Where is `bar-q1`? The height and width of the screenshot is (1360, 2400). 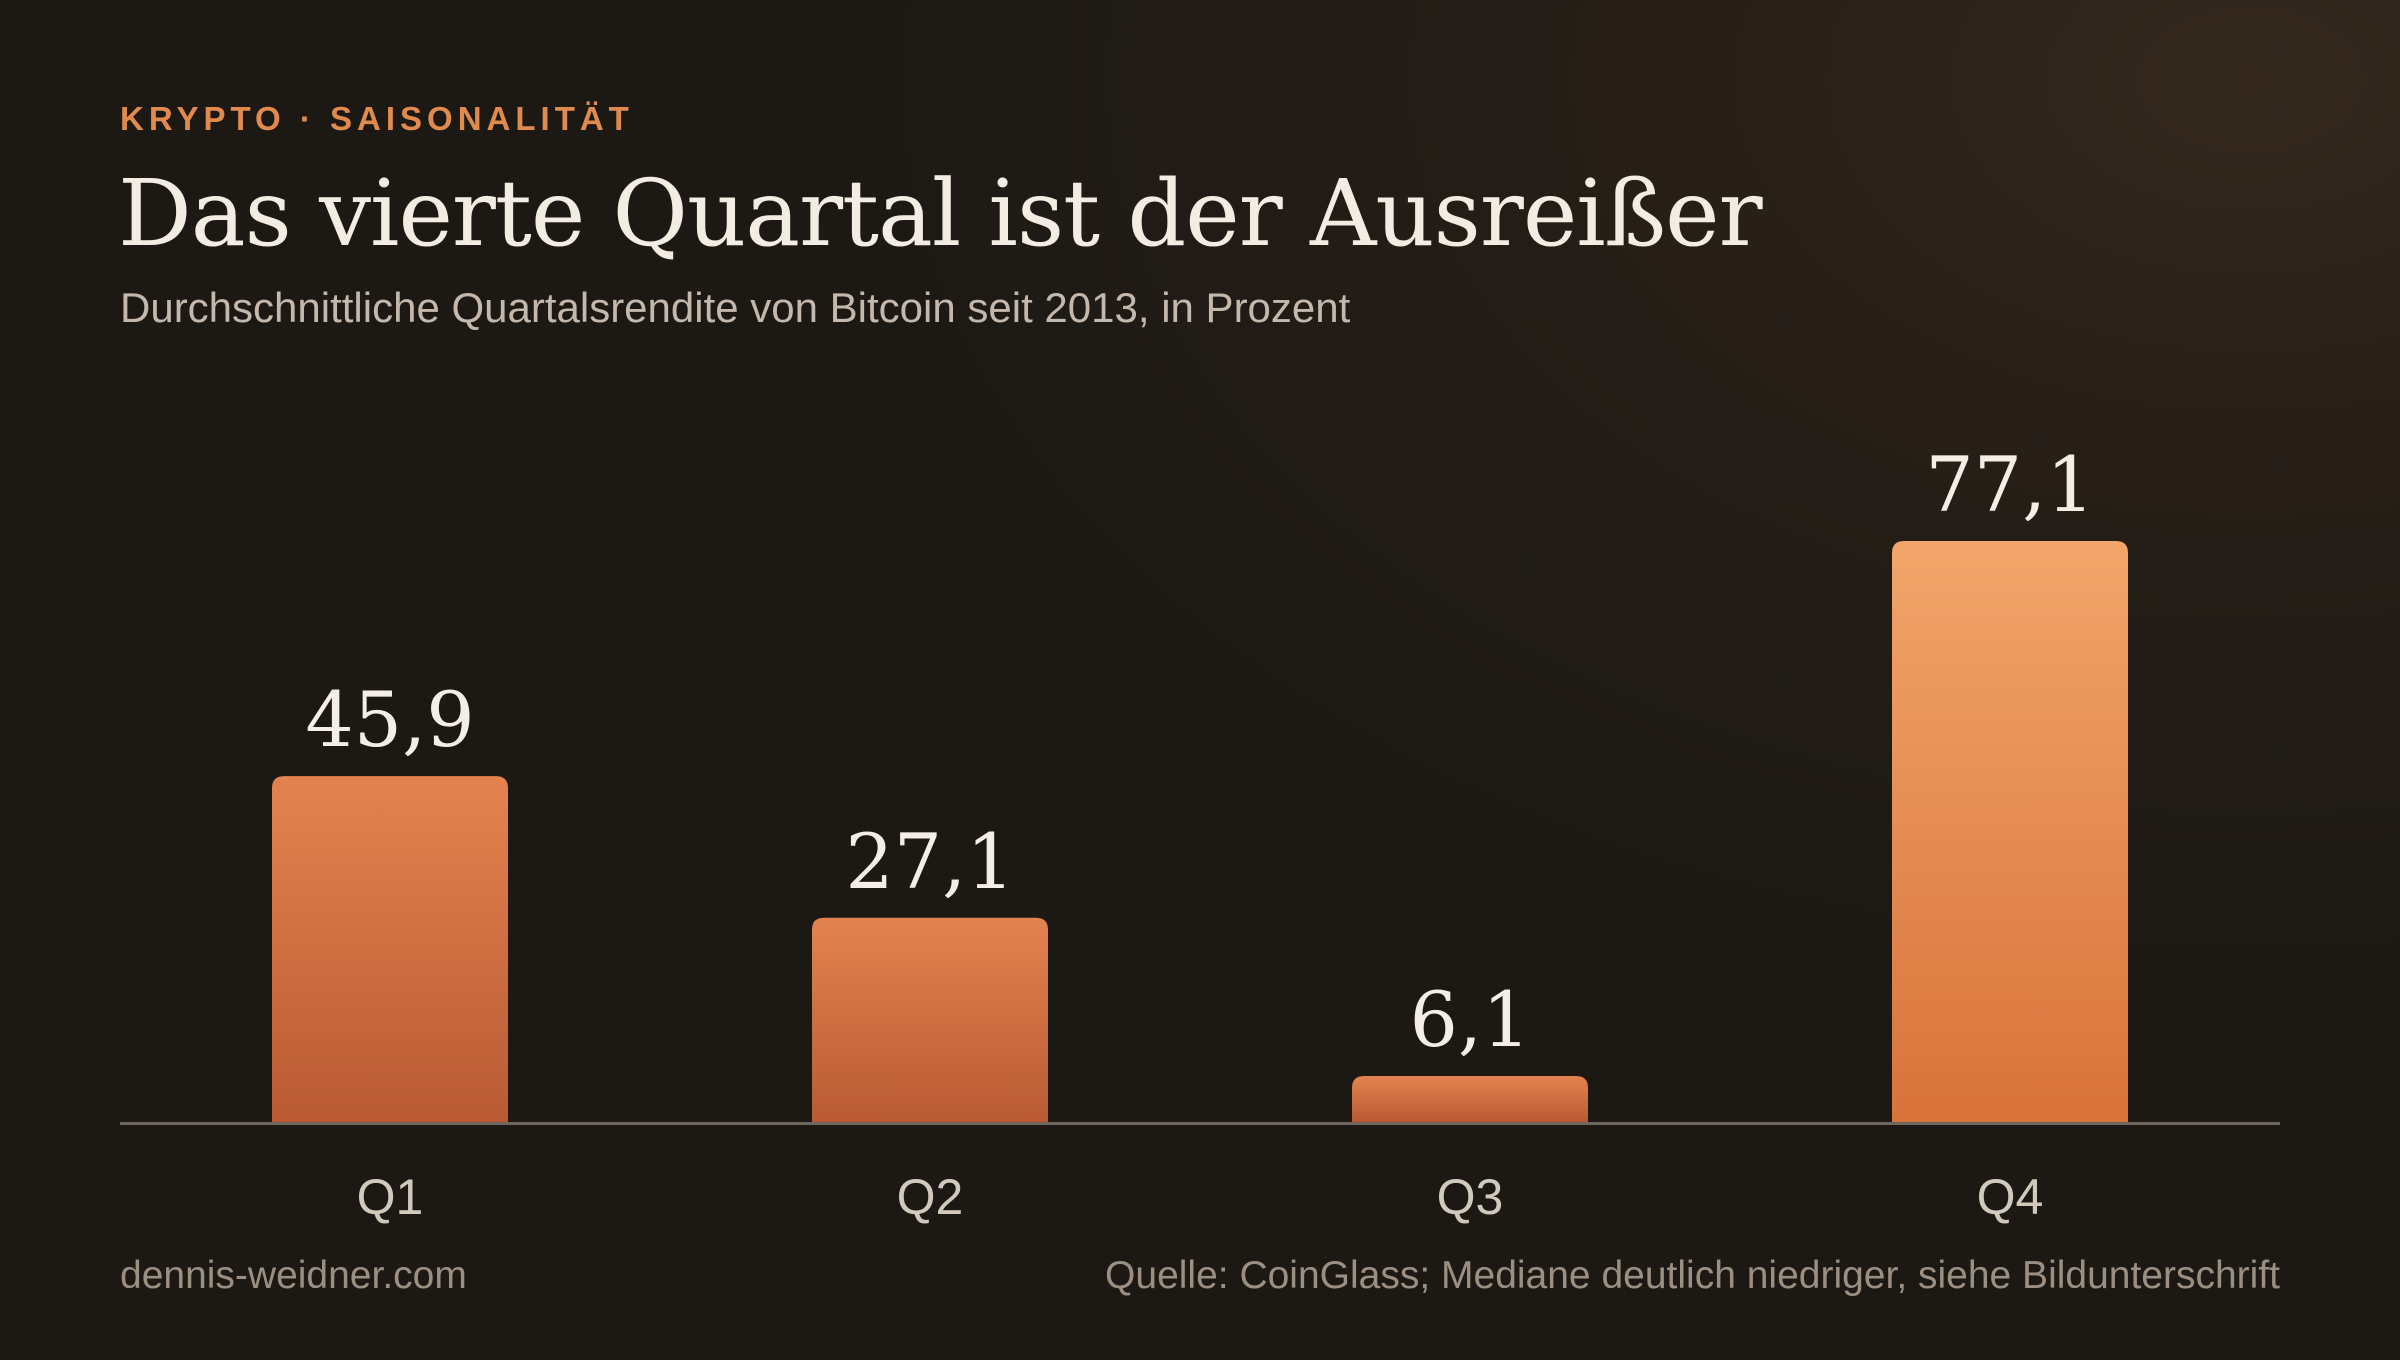
bar-q1 is located at coordinates (390, 949).